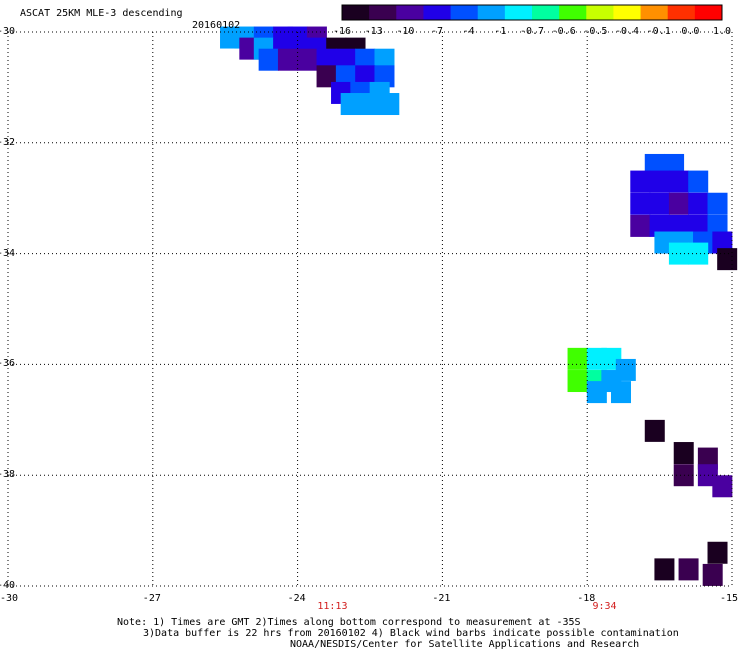  Describe the element at coordinates (604, 606) in the screenshot. I see `time-label: 9:34` at that location.